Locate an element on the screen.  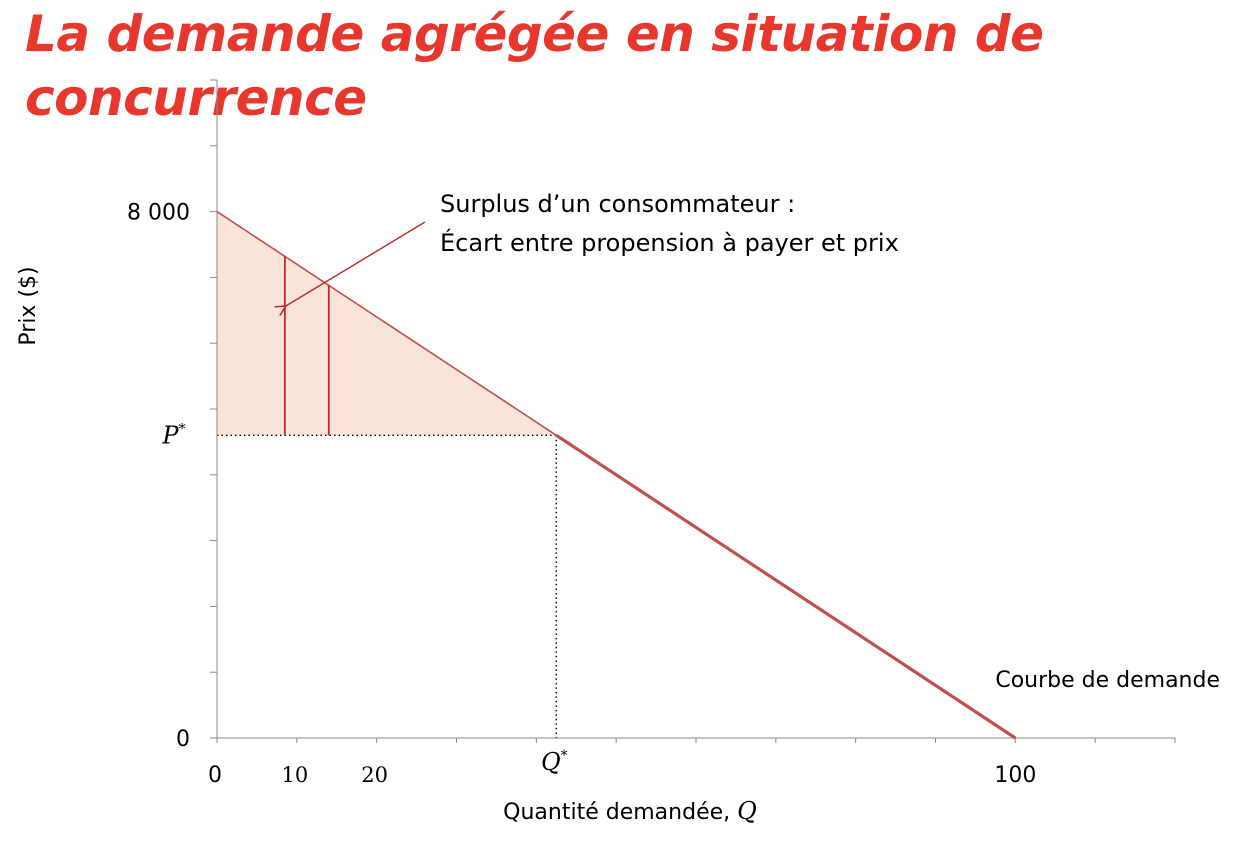
annotation-line-2: Écart entre propension à payer et prix is located at coordinates (669, 242).